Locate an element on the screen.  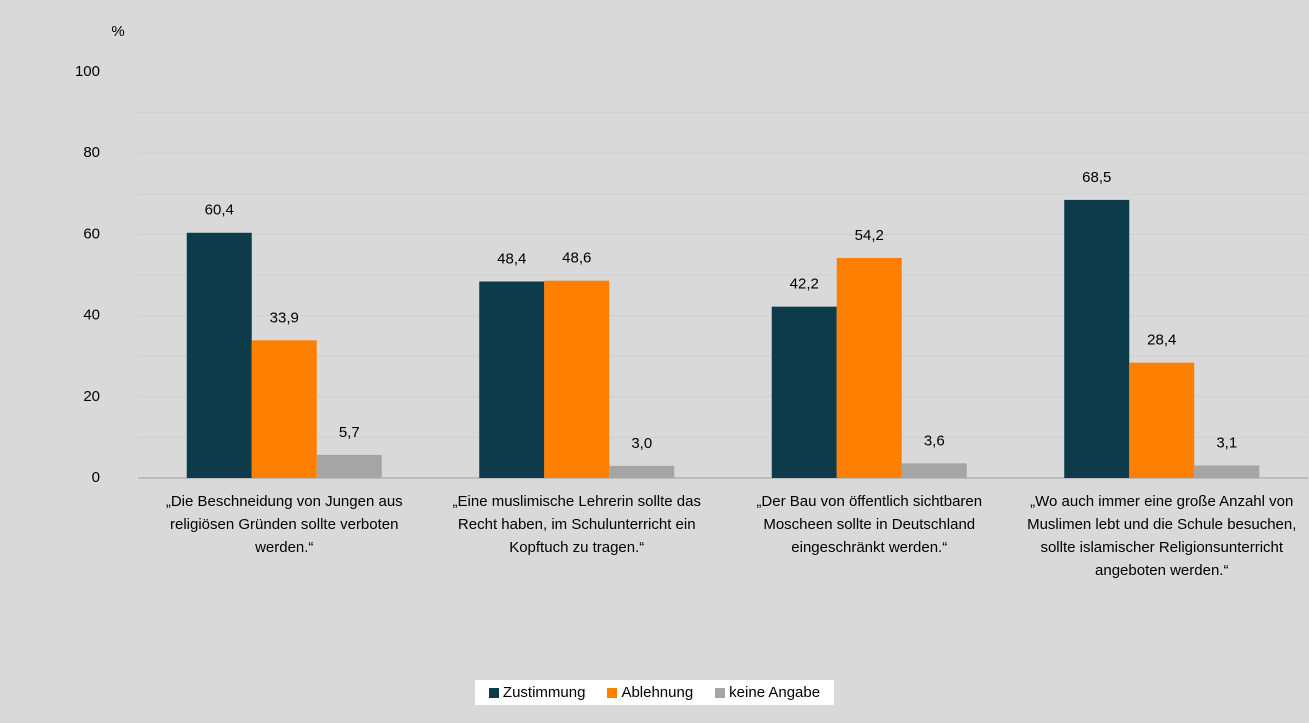
y-tick-label: 0 is located at coordinates (96, 477).